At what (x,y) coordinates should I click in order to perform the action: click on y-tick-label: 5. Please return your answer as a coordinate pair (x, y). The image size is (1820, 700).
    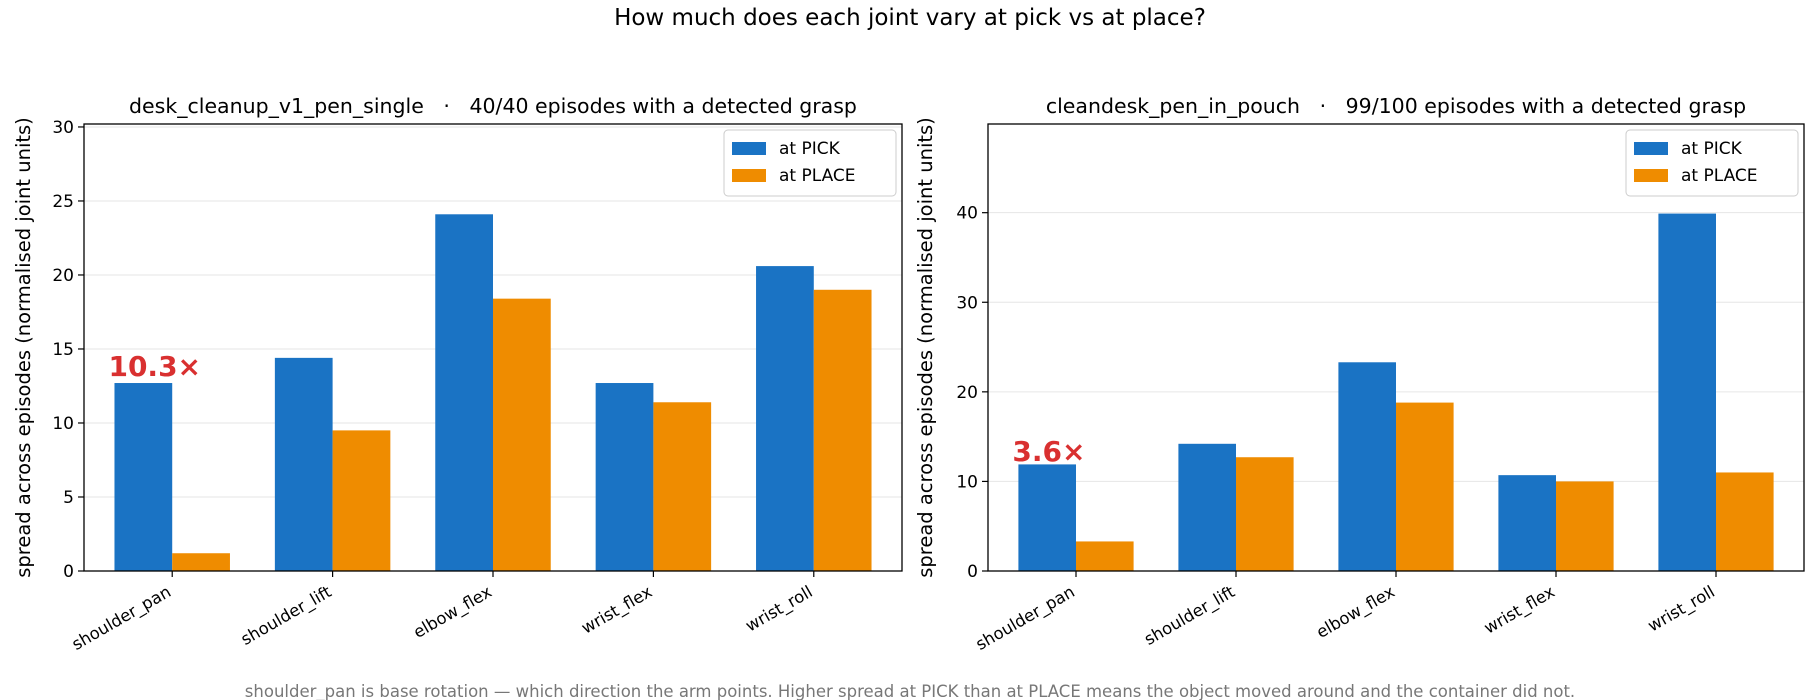
    Looking at the image, I should click on (68, 498).